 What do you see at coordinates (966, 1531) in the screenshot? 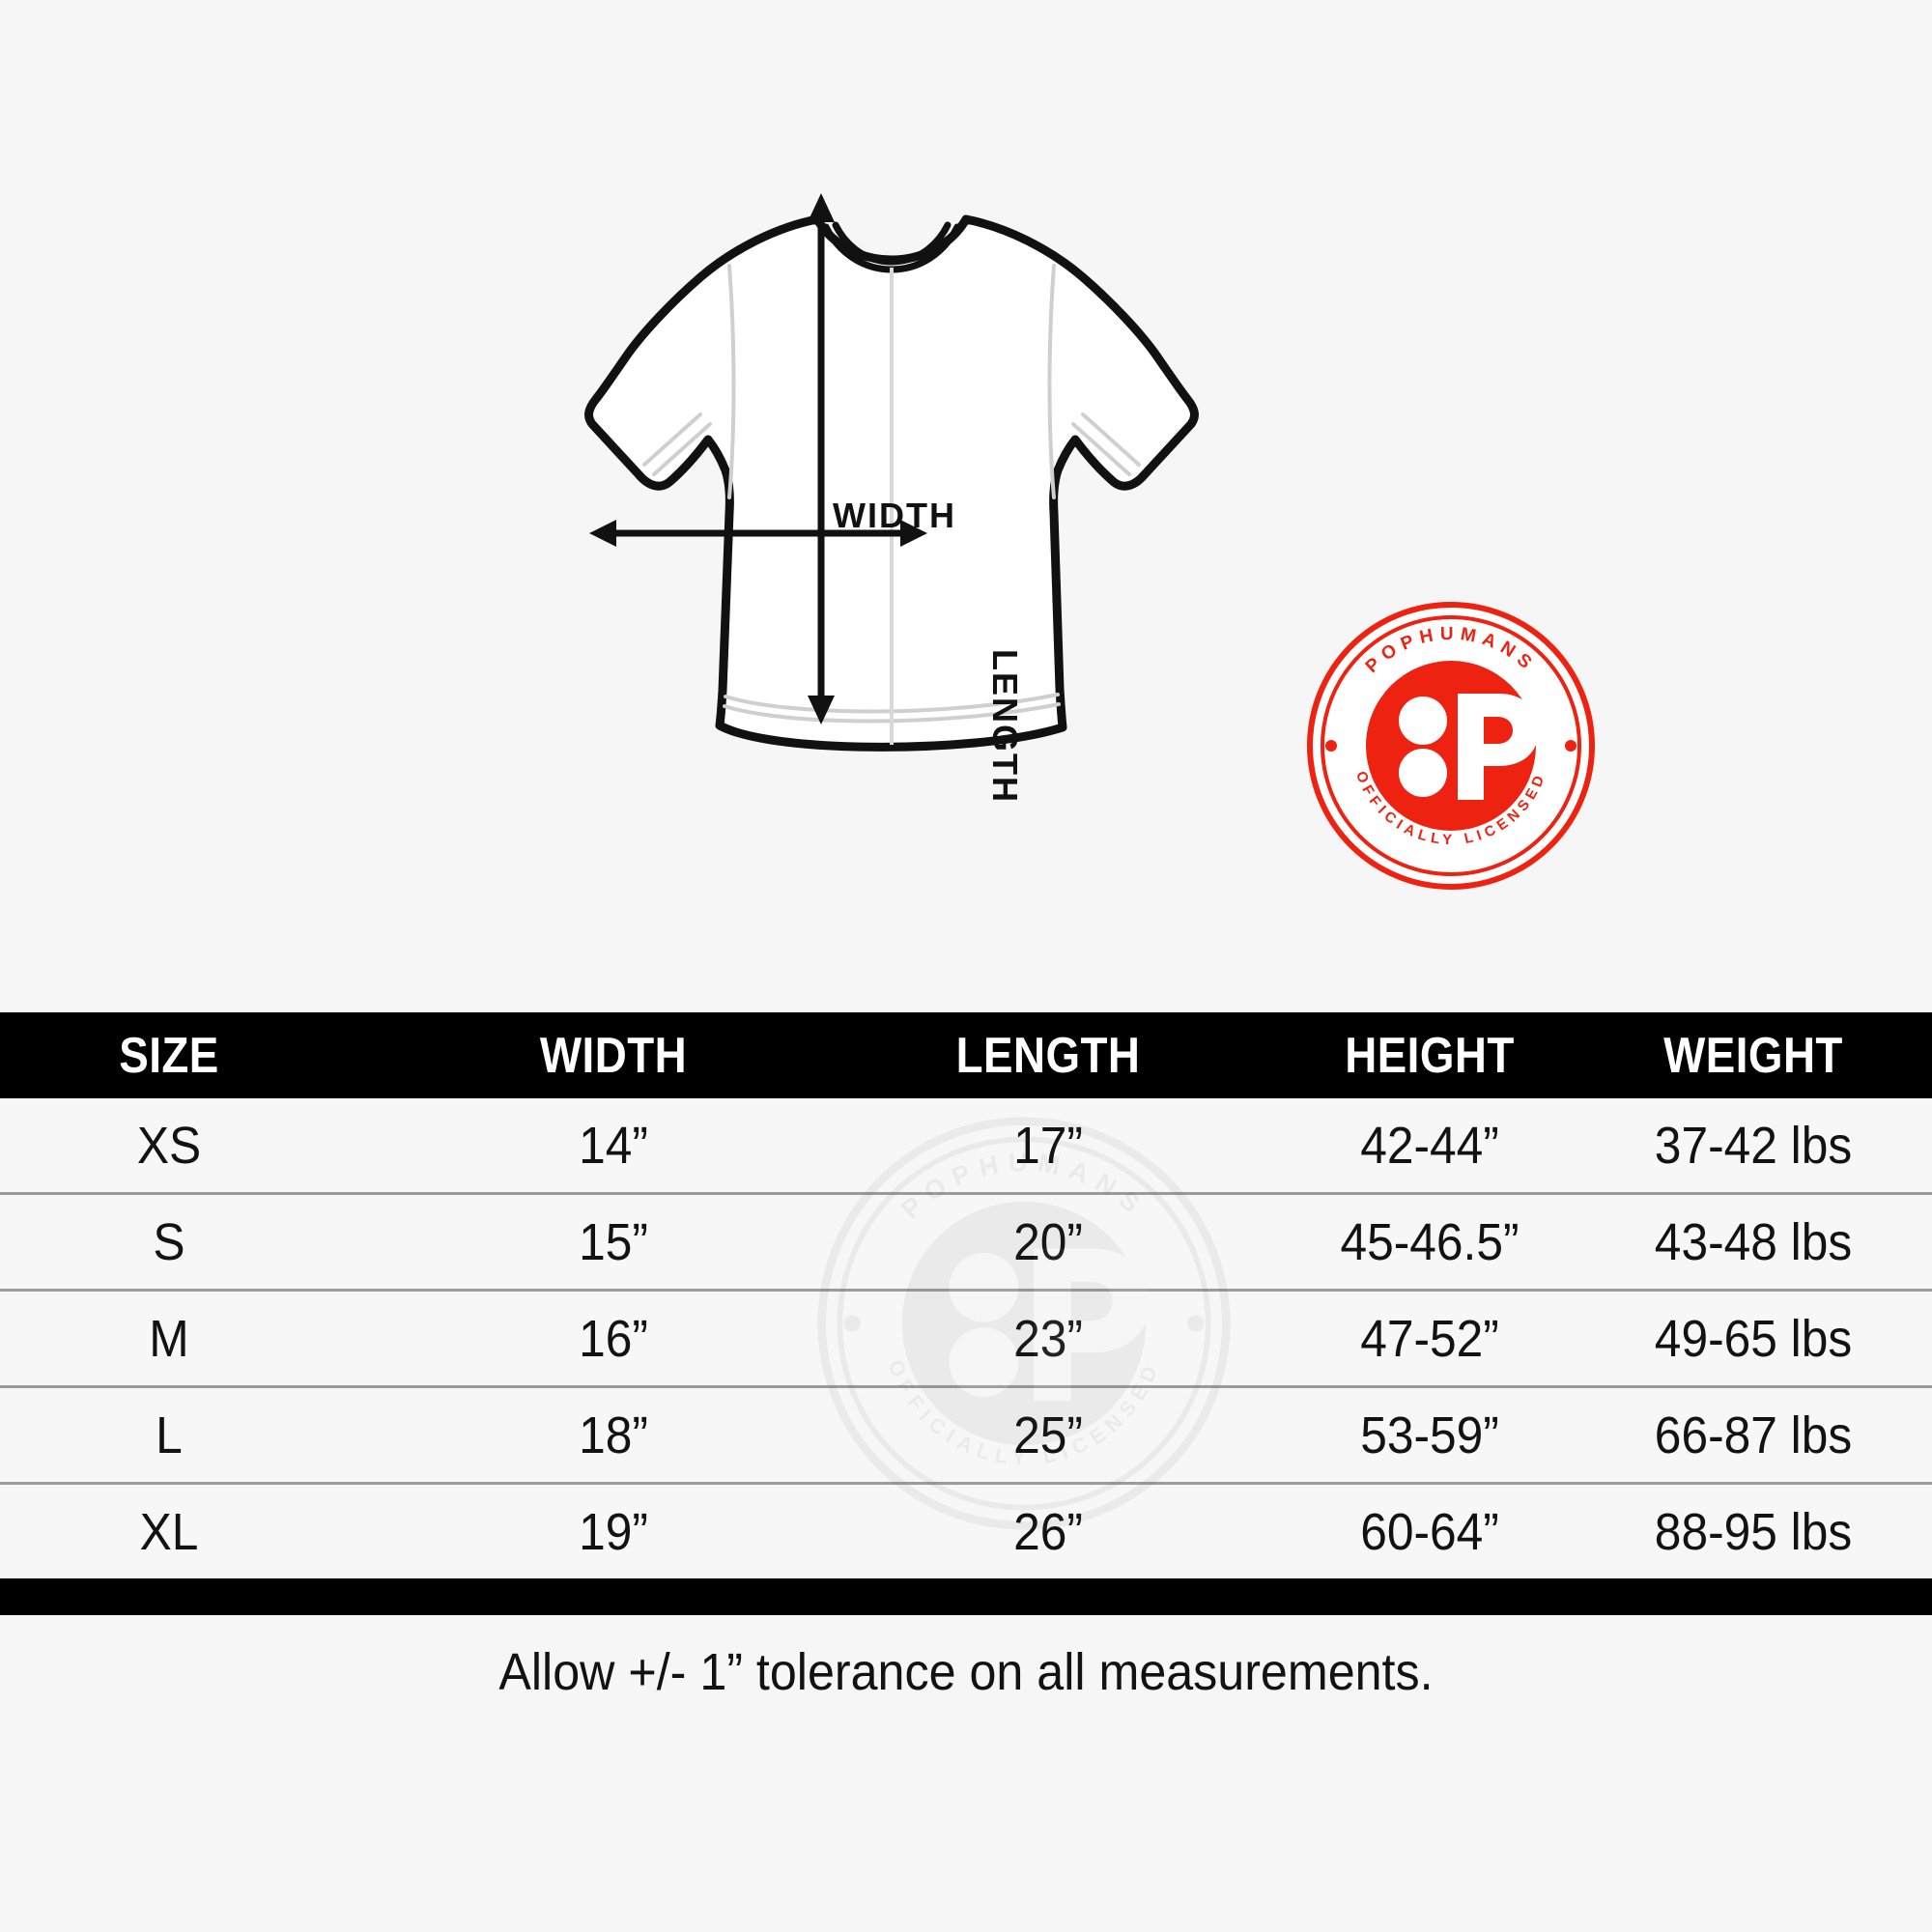
I see `table-row: XL 19” 26” 60-64” 88-95 lbs` at bounding box center [966, 1531].